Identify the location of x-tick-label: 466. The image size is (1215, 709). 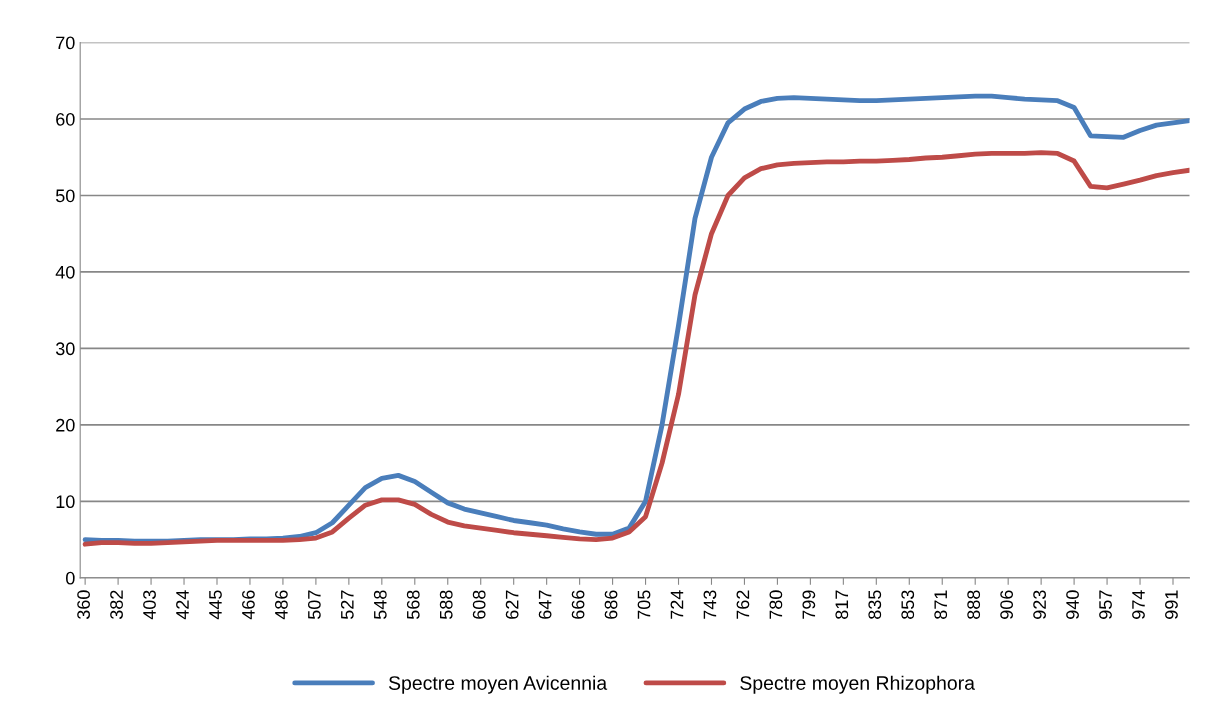
(248, 605).